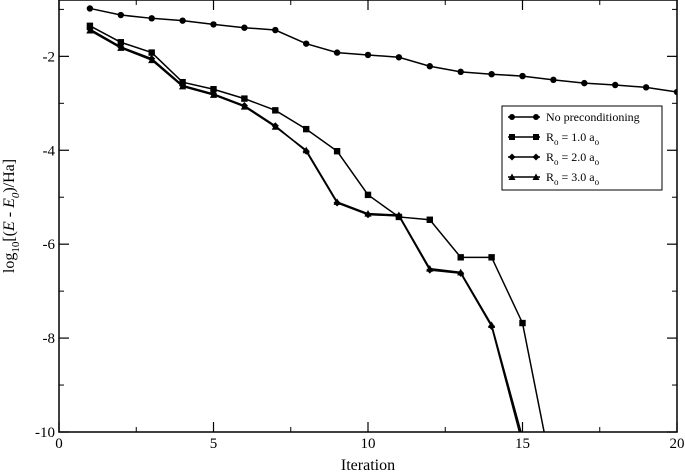 The image size is (685, 472). I want to click on x-tick-label: 10, so click(368, 444).